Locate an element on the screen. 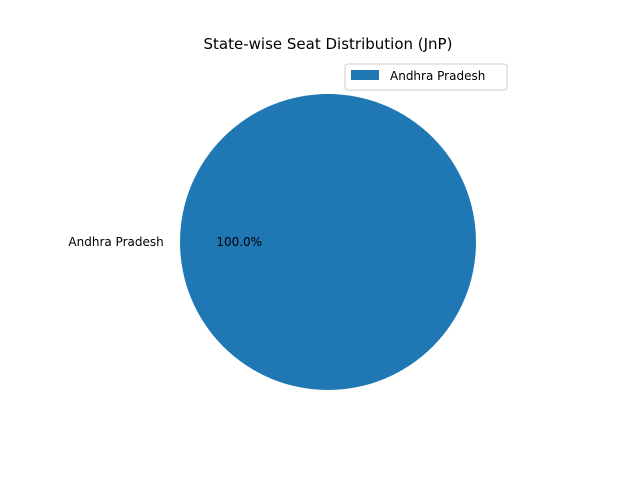 The image size is (640, 480). pie-labels: Andhra Pradesh 100.0% is located at coordinates (165, 242).